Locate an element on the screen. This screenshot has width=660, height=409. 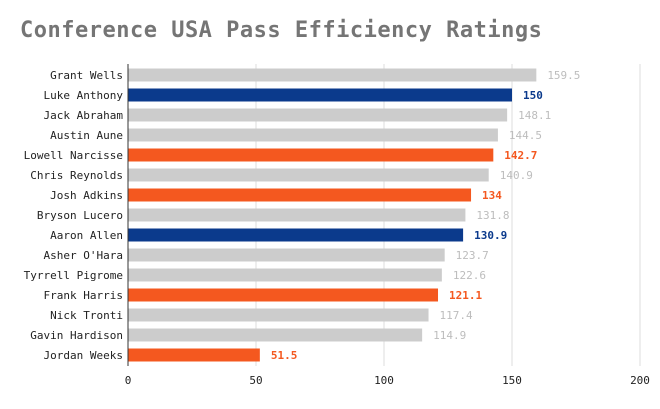
value-label: 130.9 is located at coordinates (490, 235).